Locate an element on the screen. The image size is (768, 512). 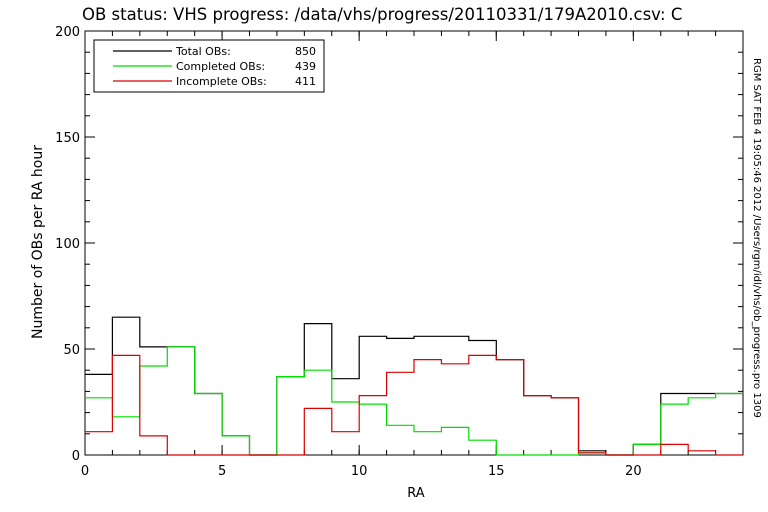
x-tick-label: 0 is located at coordinates (85, 471).